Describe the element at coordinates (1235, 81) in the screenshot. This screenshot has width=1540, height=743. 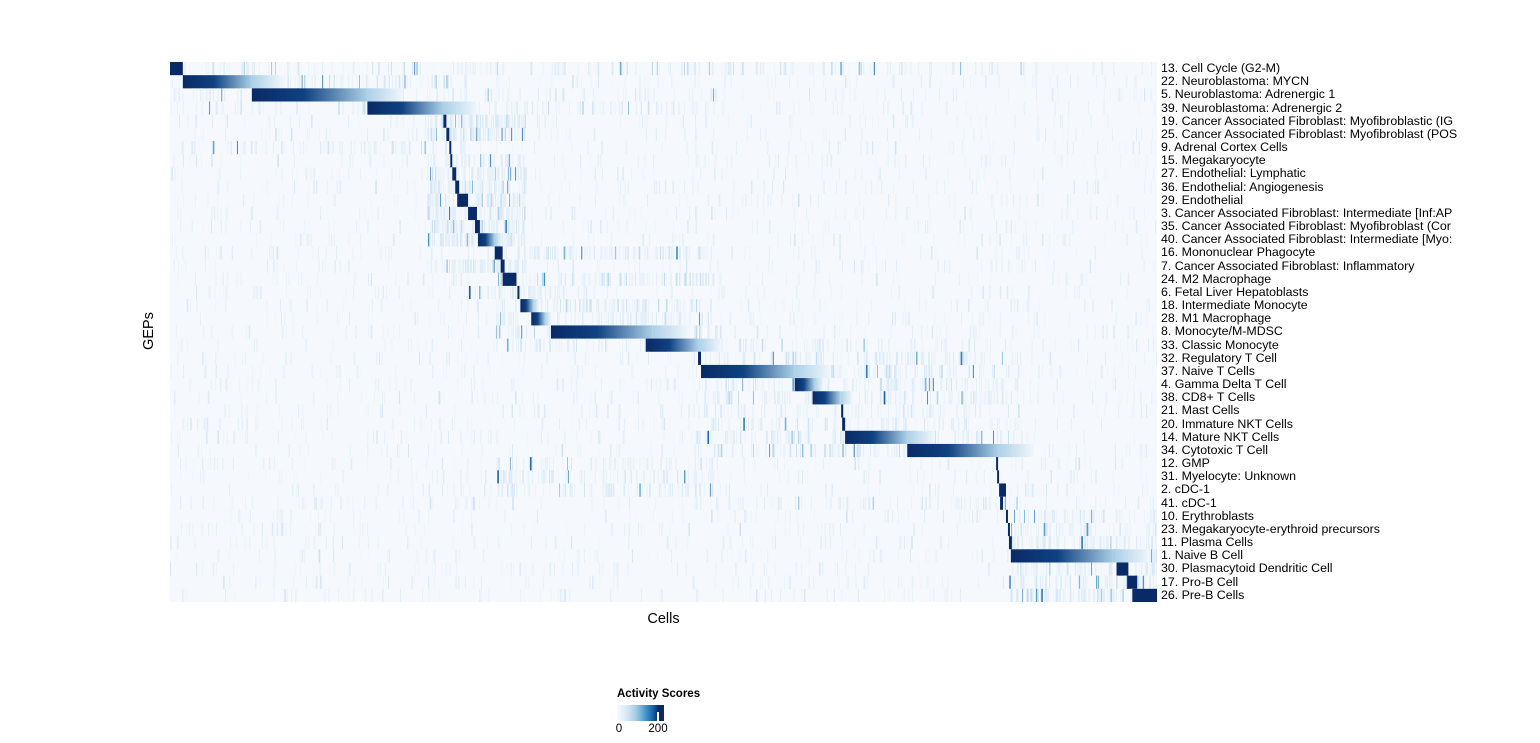
I see `row-label: 22. Neuroblastoma: MYCN` at that location.